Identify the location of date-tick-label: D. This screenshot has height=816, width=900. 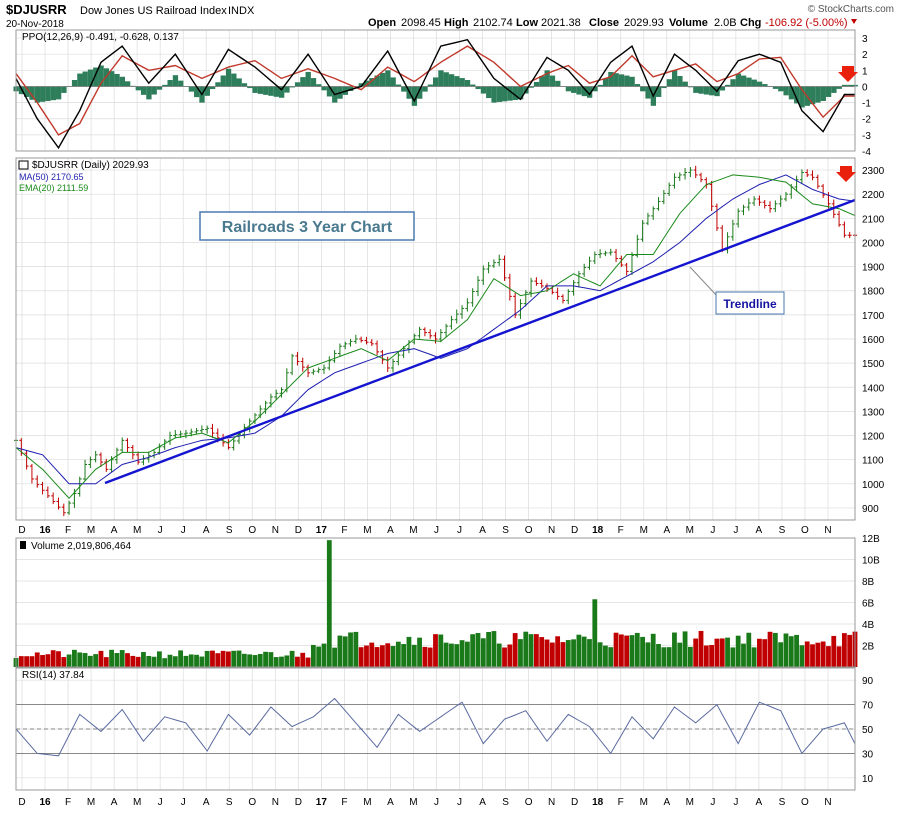
(298, 530).